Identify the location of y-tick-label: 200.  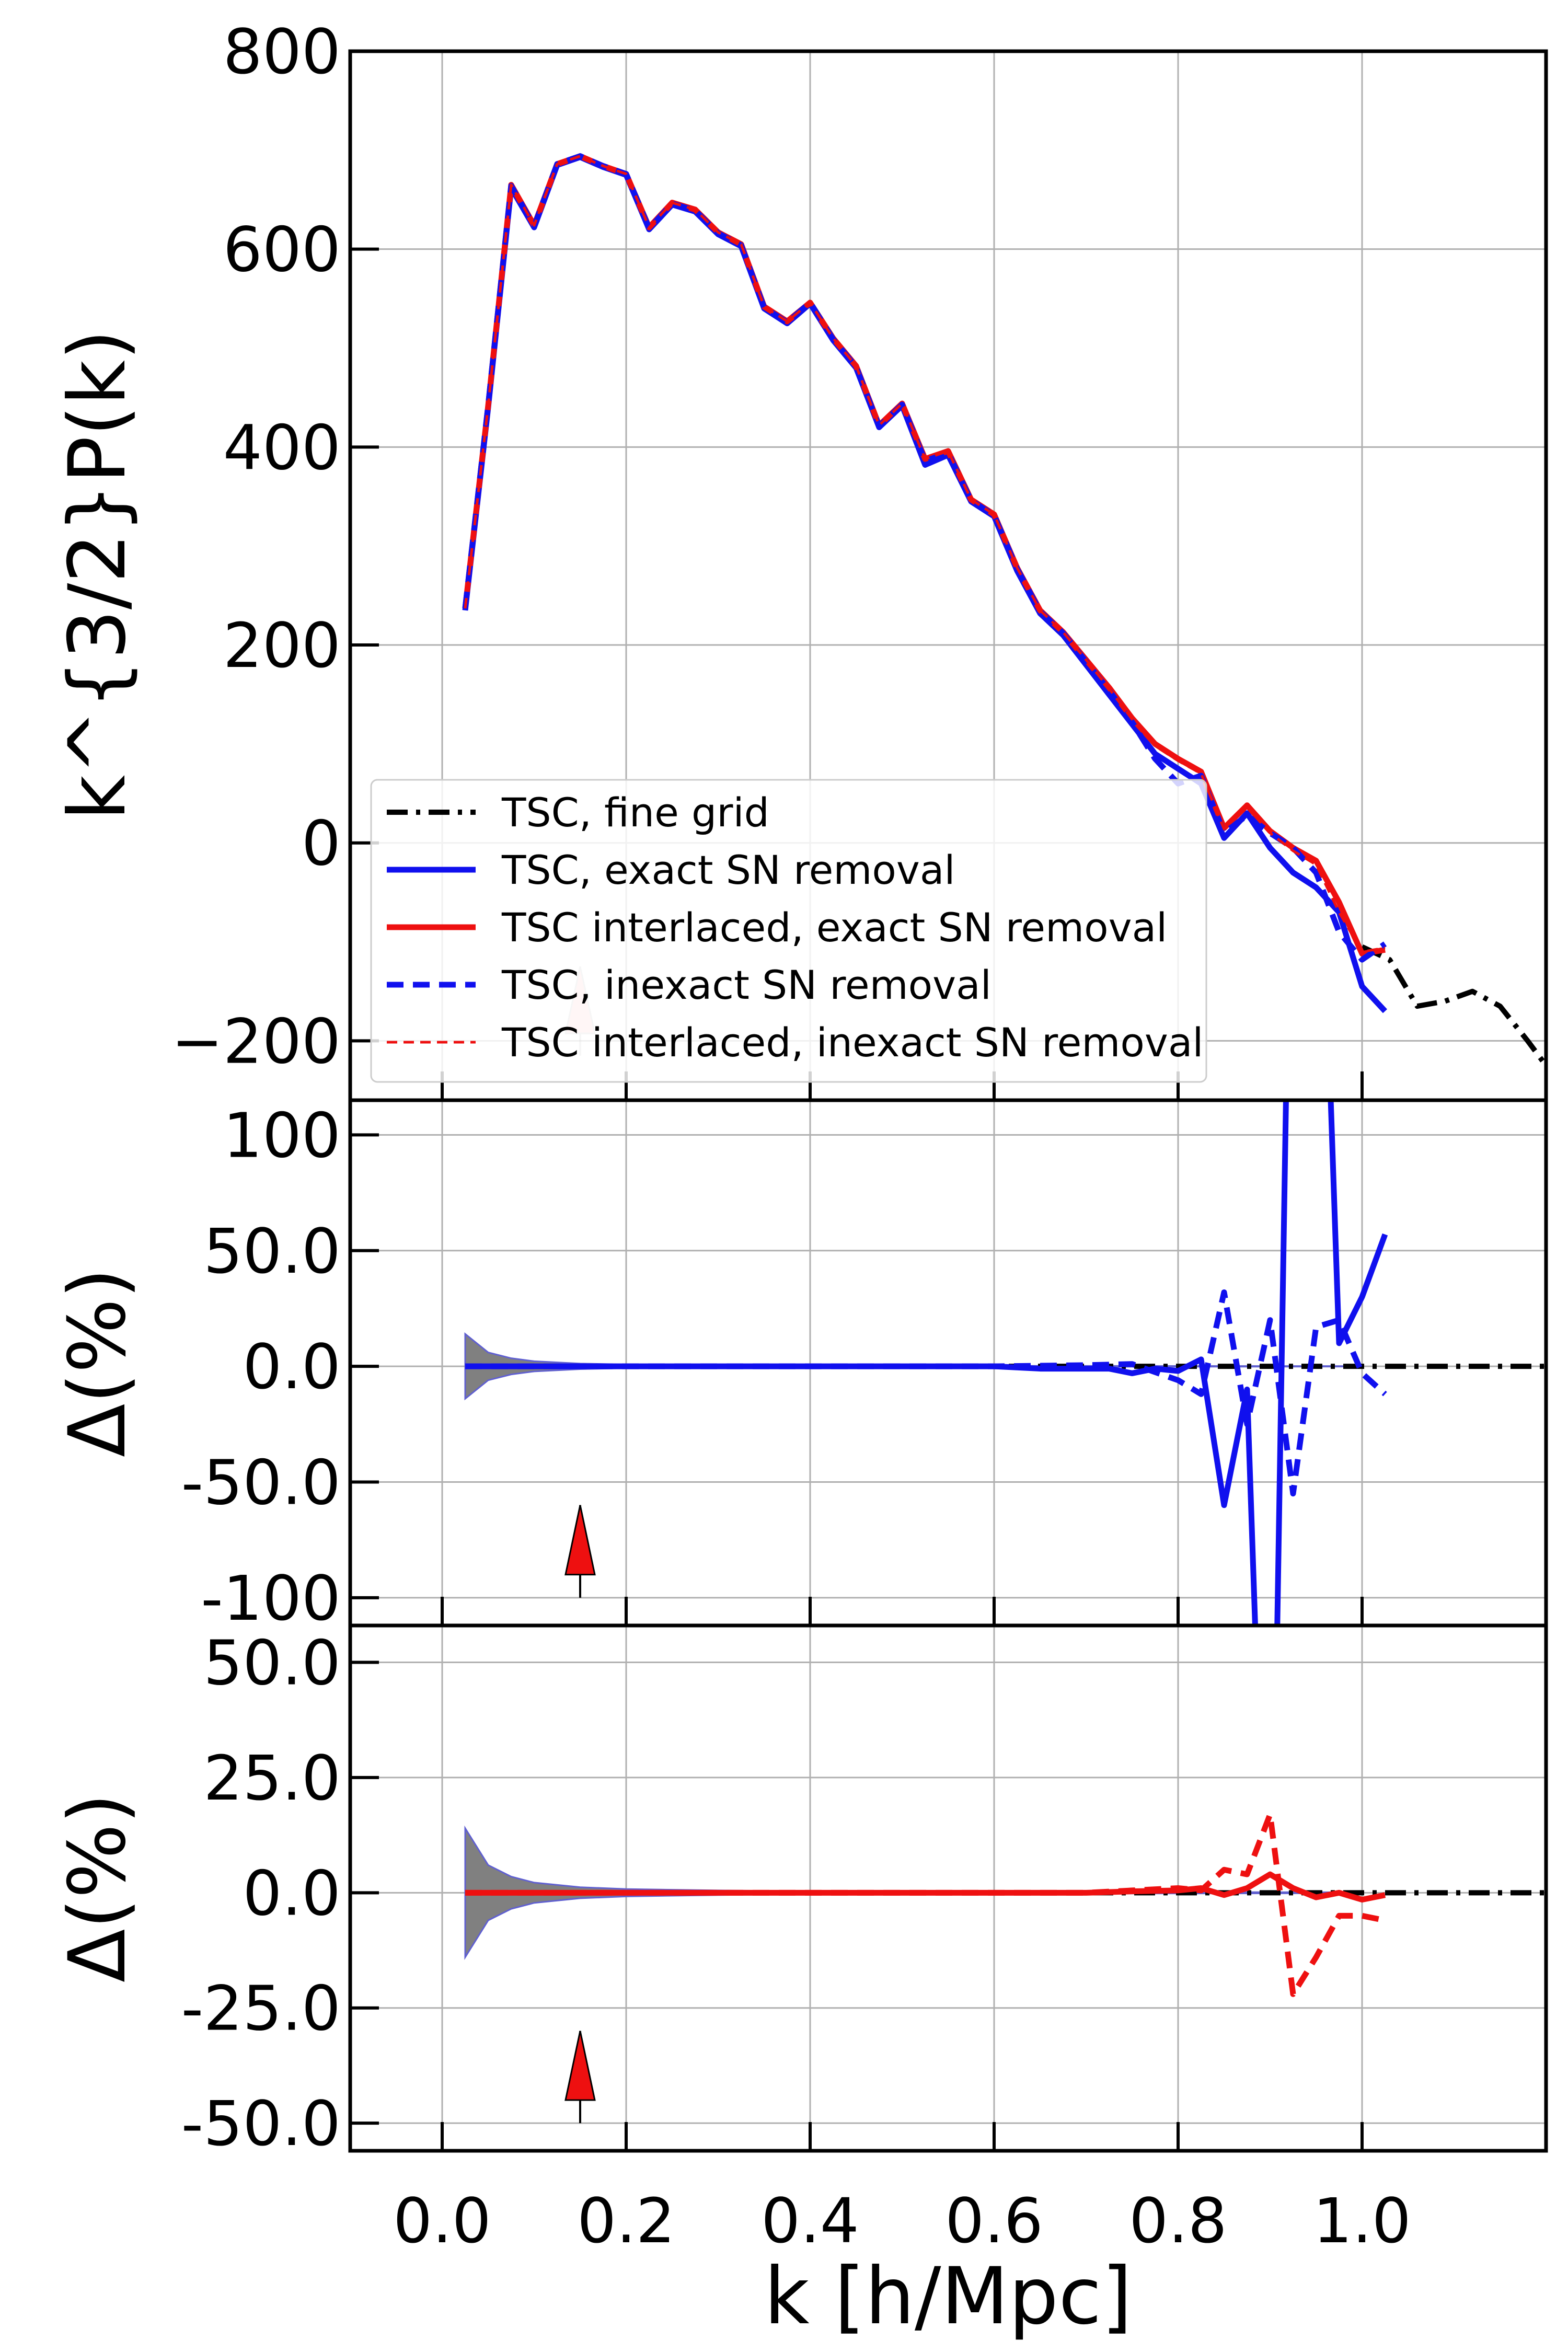
(282, 645).